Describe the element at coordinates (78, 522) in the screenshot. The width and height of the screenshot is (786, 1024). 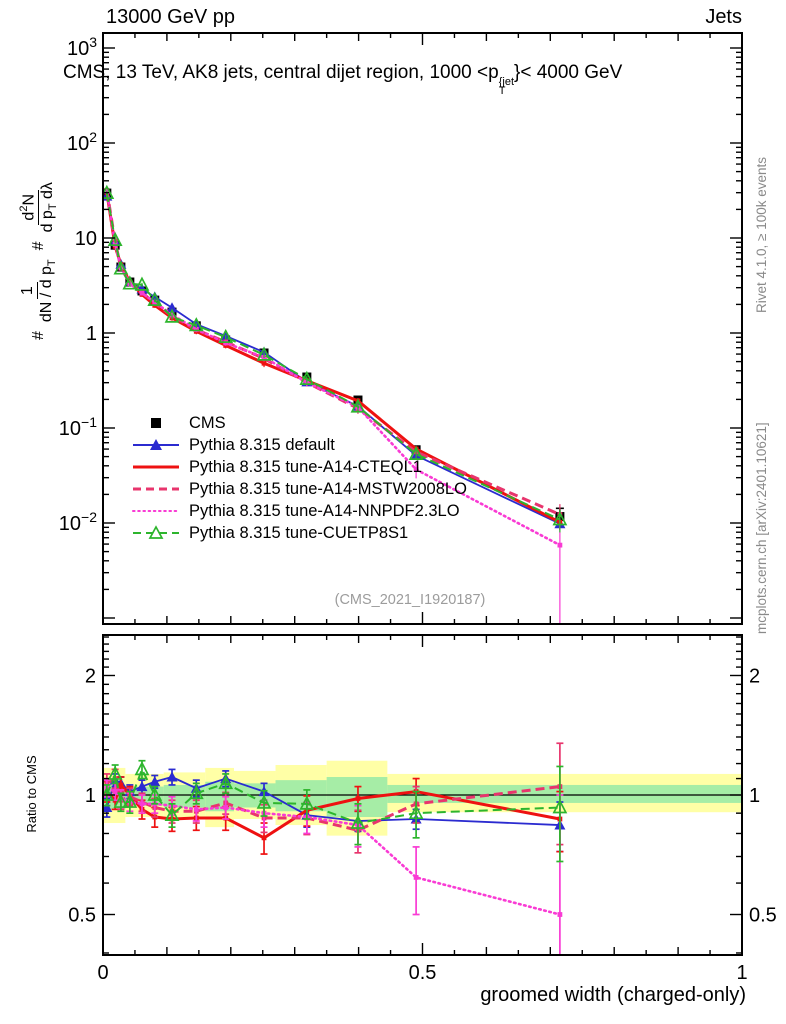
I see `main-y-tick-label: 10⁻²` at that location.